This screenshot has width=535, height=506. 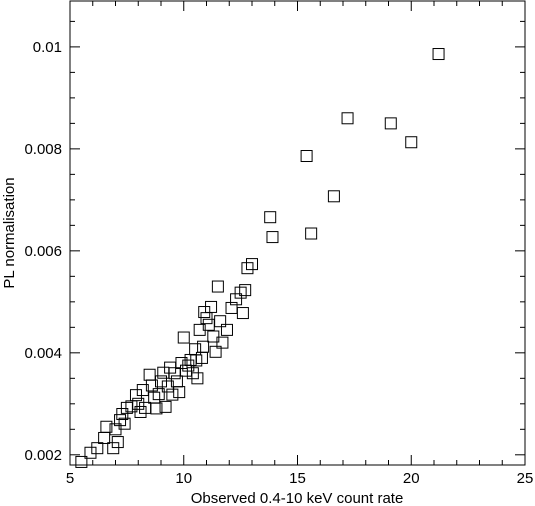 I want to click on x-tick-label: 5, so click(x=70, y=478).